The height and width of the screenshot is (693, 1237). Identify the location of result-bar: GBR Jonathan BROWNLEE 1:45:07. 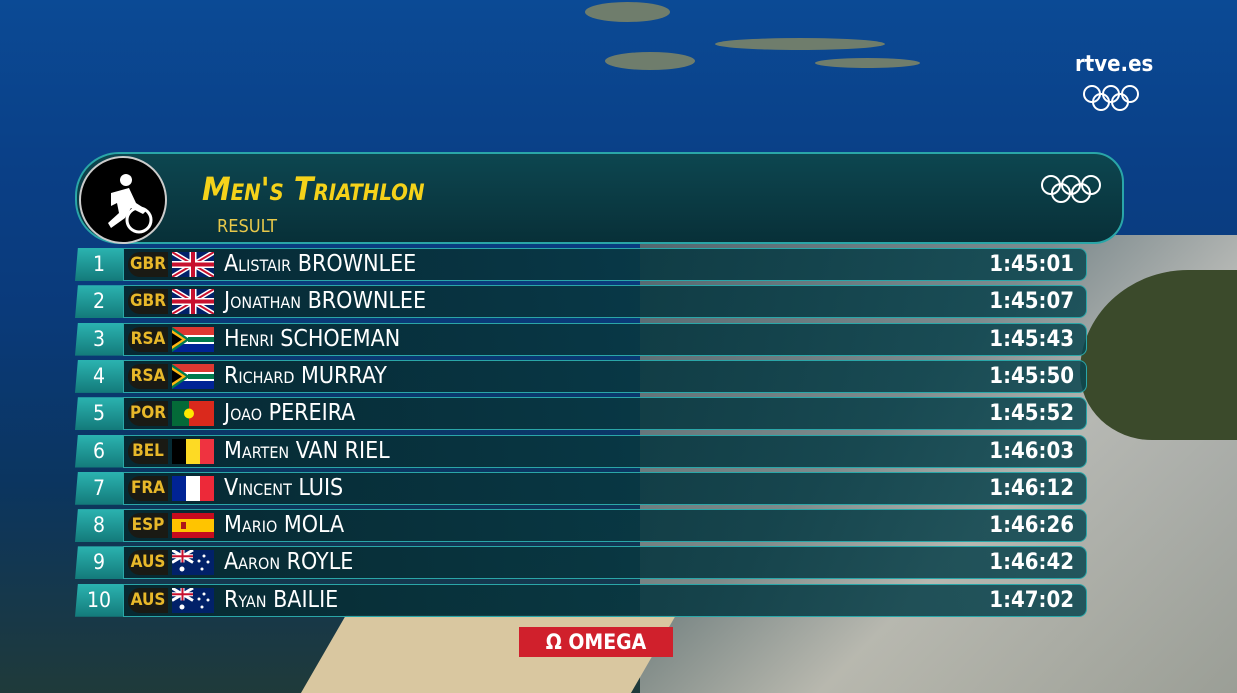
(605, 302).